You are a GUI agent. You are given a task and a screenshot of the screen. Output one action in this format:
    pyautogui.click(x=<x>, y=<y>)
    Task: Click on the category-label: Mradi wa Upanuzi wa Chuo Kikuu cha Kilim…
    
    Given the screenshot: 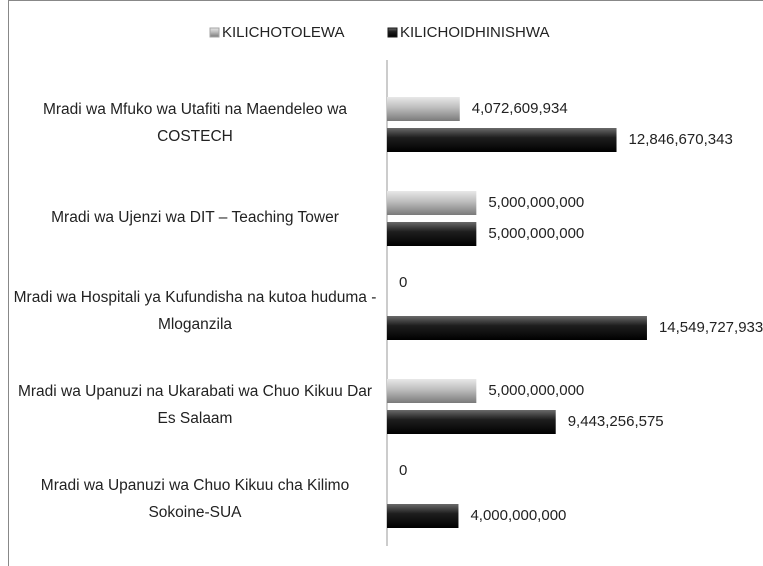 What is the action you would take?
    pyautogui.click(x=195, y=499)
    